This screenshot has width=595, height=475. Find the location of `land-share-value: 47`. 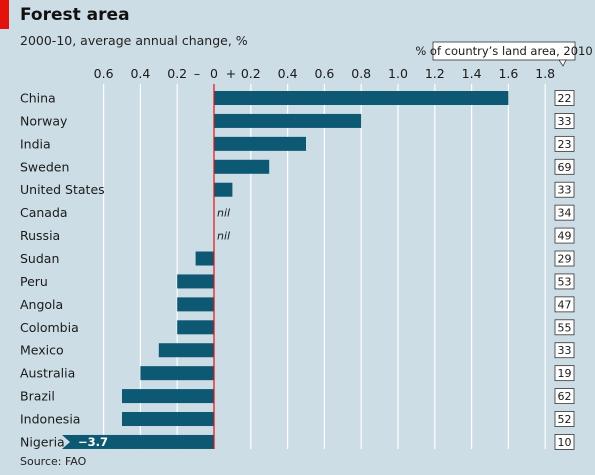

land-share-value: 47 is located at coordinates (565, 304).